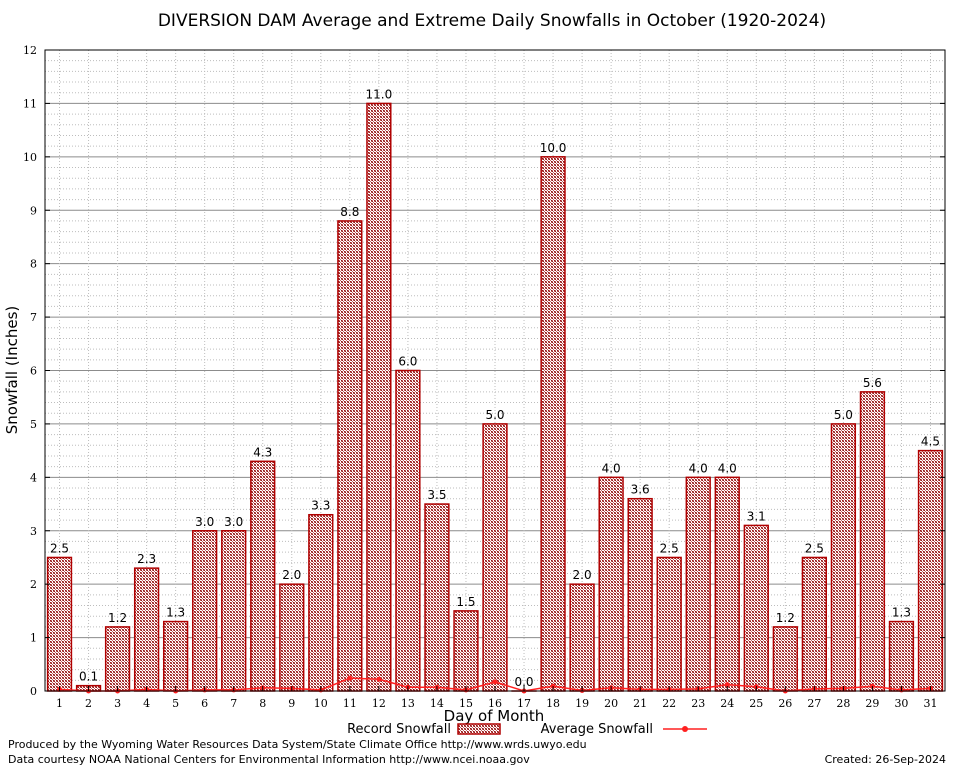  I want to click on x-tick-label: 13, so click(408, 703).